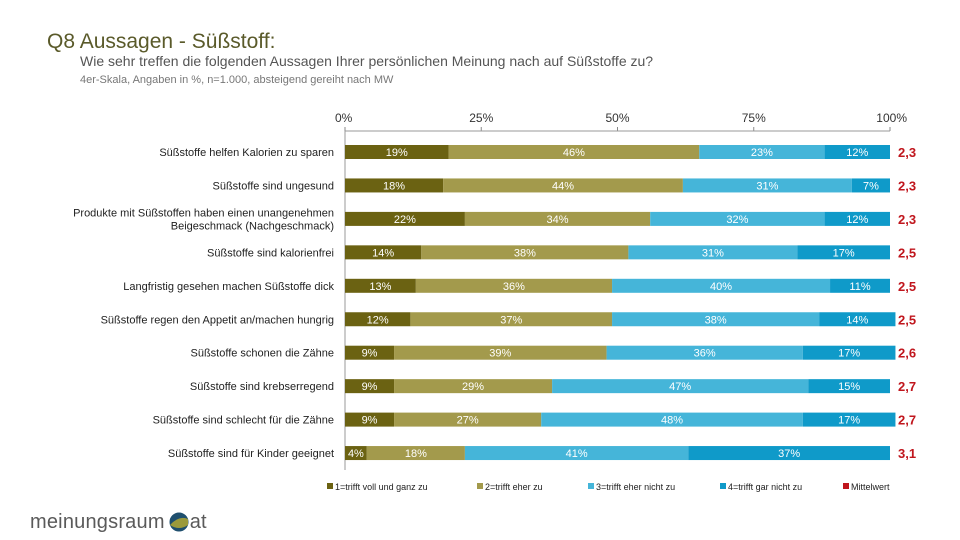  I want to click on category-label: Beigeschmack (Nachgeschmack), so click(252, 226).